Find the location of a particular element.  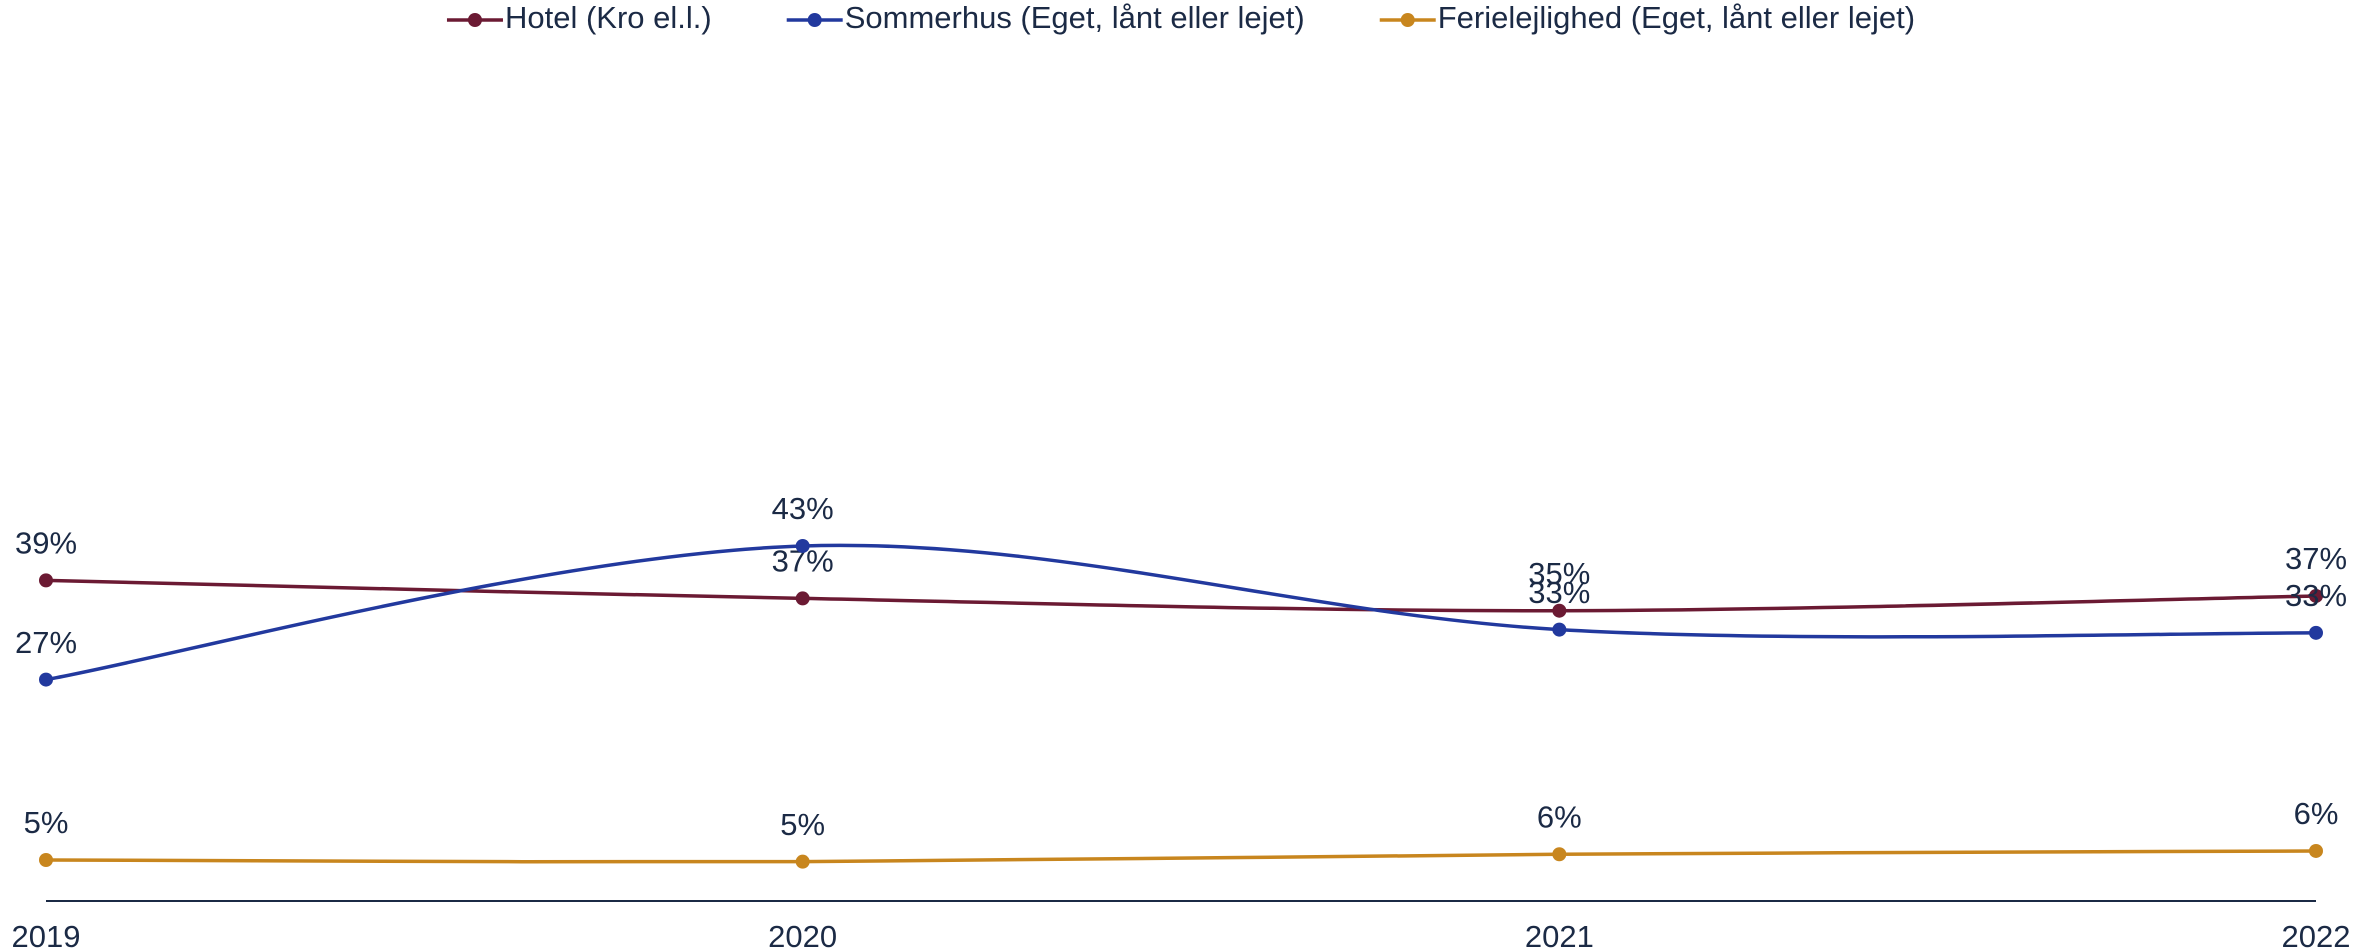

legend-item: Ferielejlighed (Eget, lånt eller lejet) is located at coordinates (1647, 17).